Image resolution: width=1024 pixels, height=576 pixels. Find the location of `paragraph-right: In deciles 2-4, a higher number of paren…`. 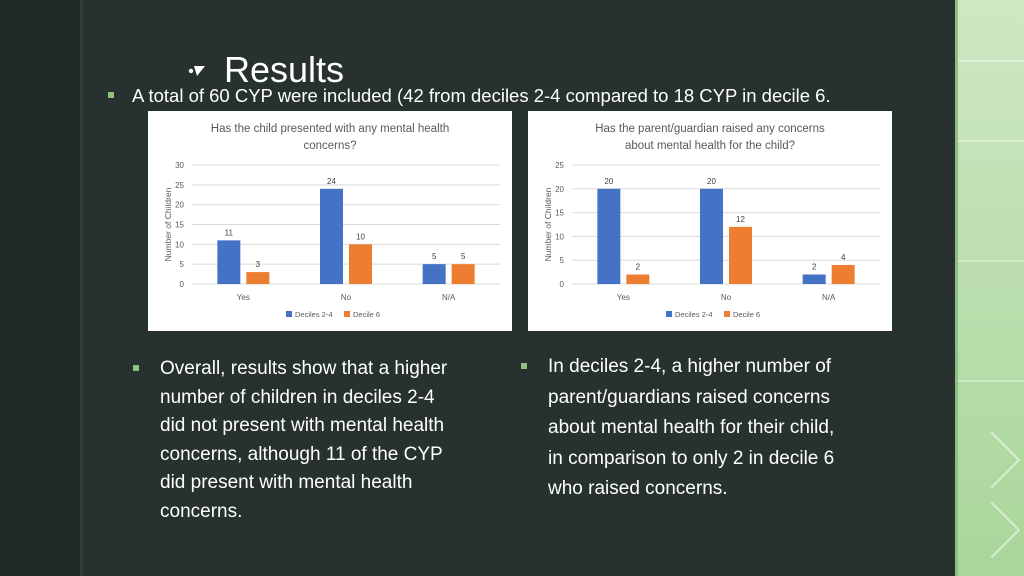

paragraph-right: In deciles 2-4, a higher number of paren… is located at coordinates (714, 428).